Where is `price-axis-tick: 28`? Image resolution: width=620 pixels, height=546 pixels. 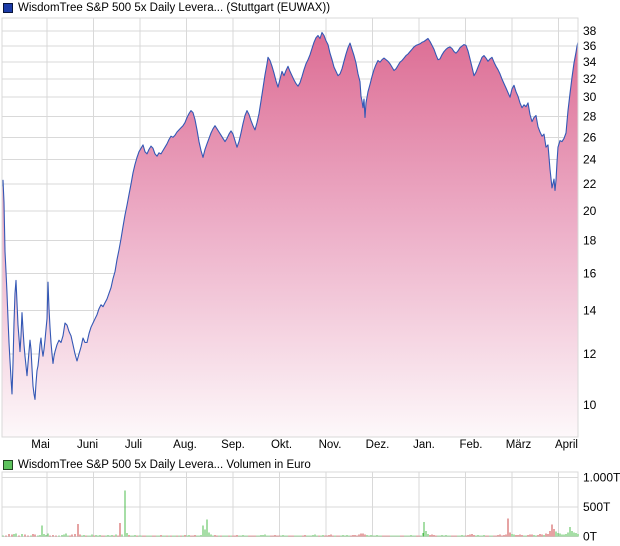 price-axis-tick: 28 is located at coordinates (590, 117).